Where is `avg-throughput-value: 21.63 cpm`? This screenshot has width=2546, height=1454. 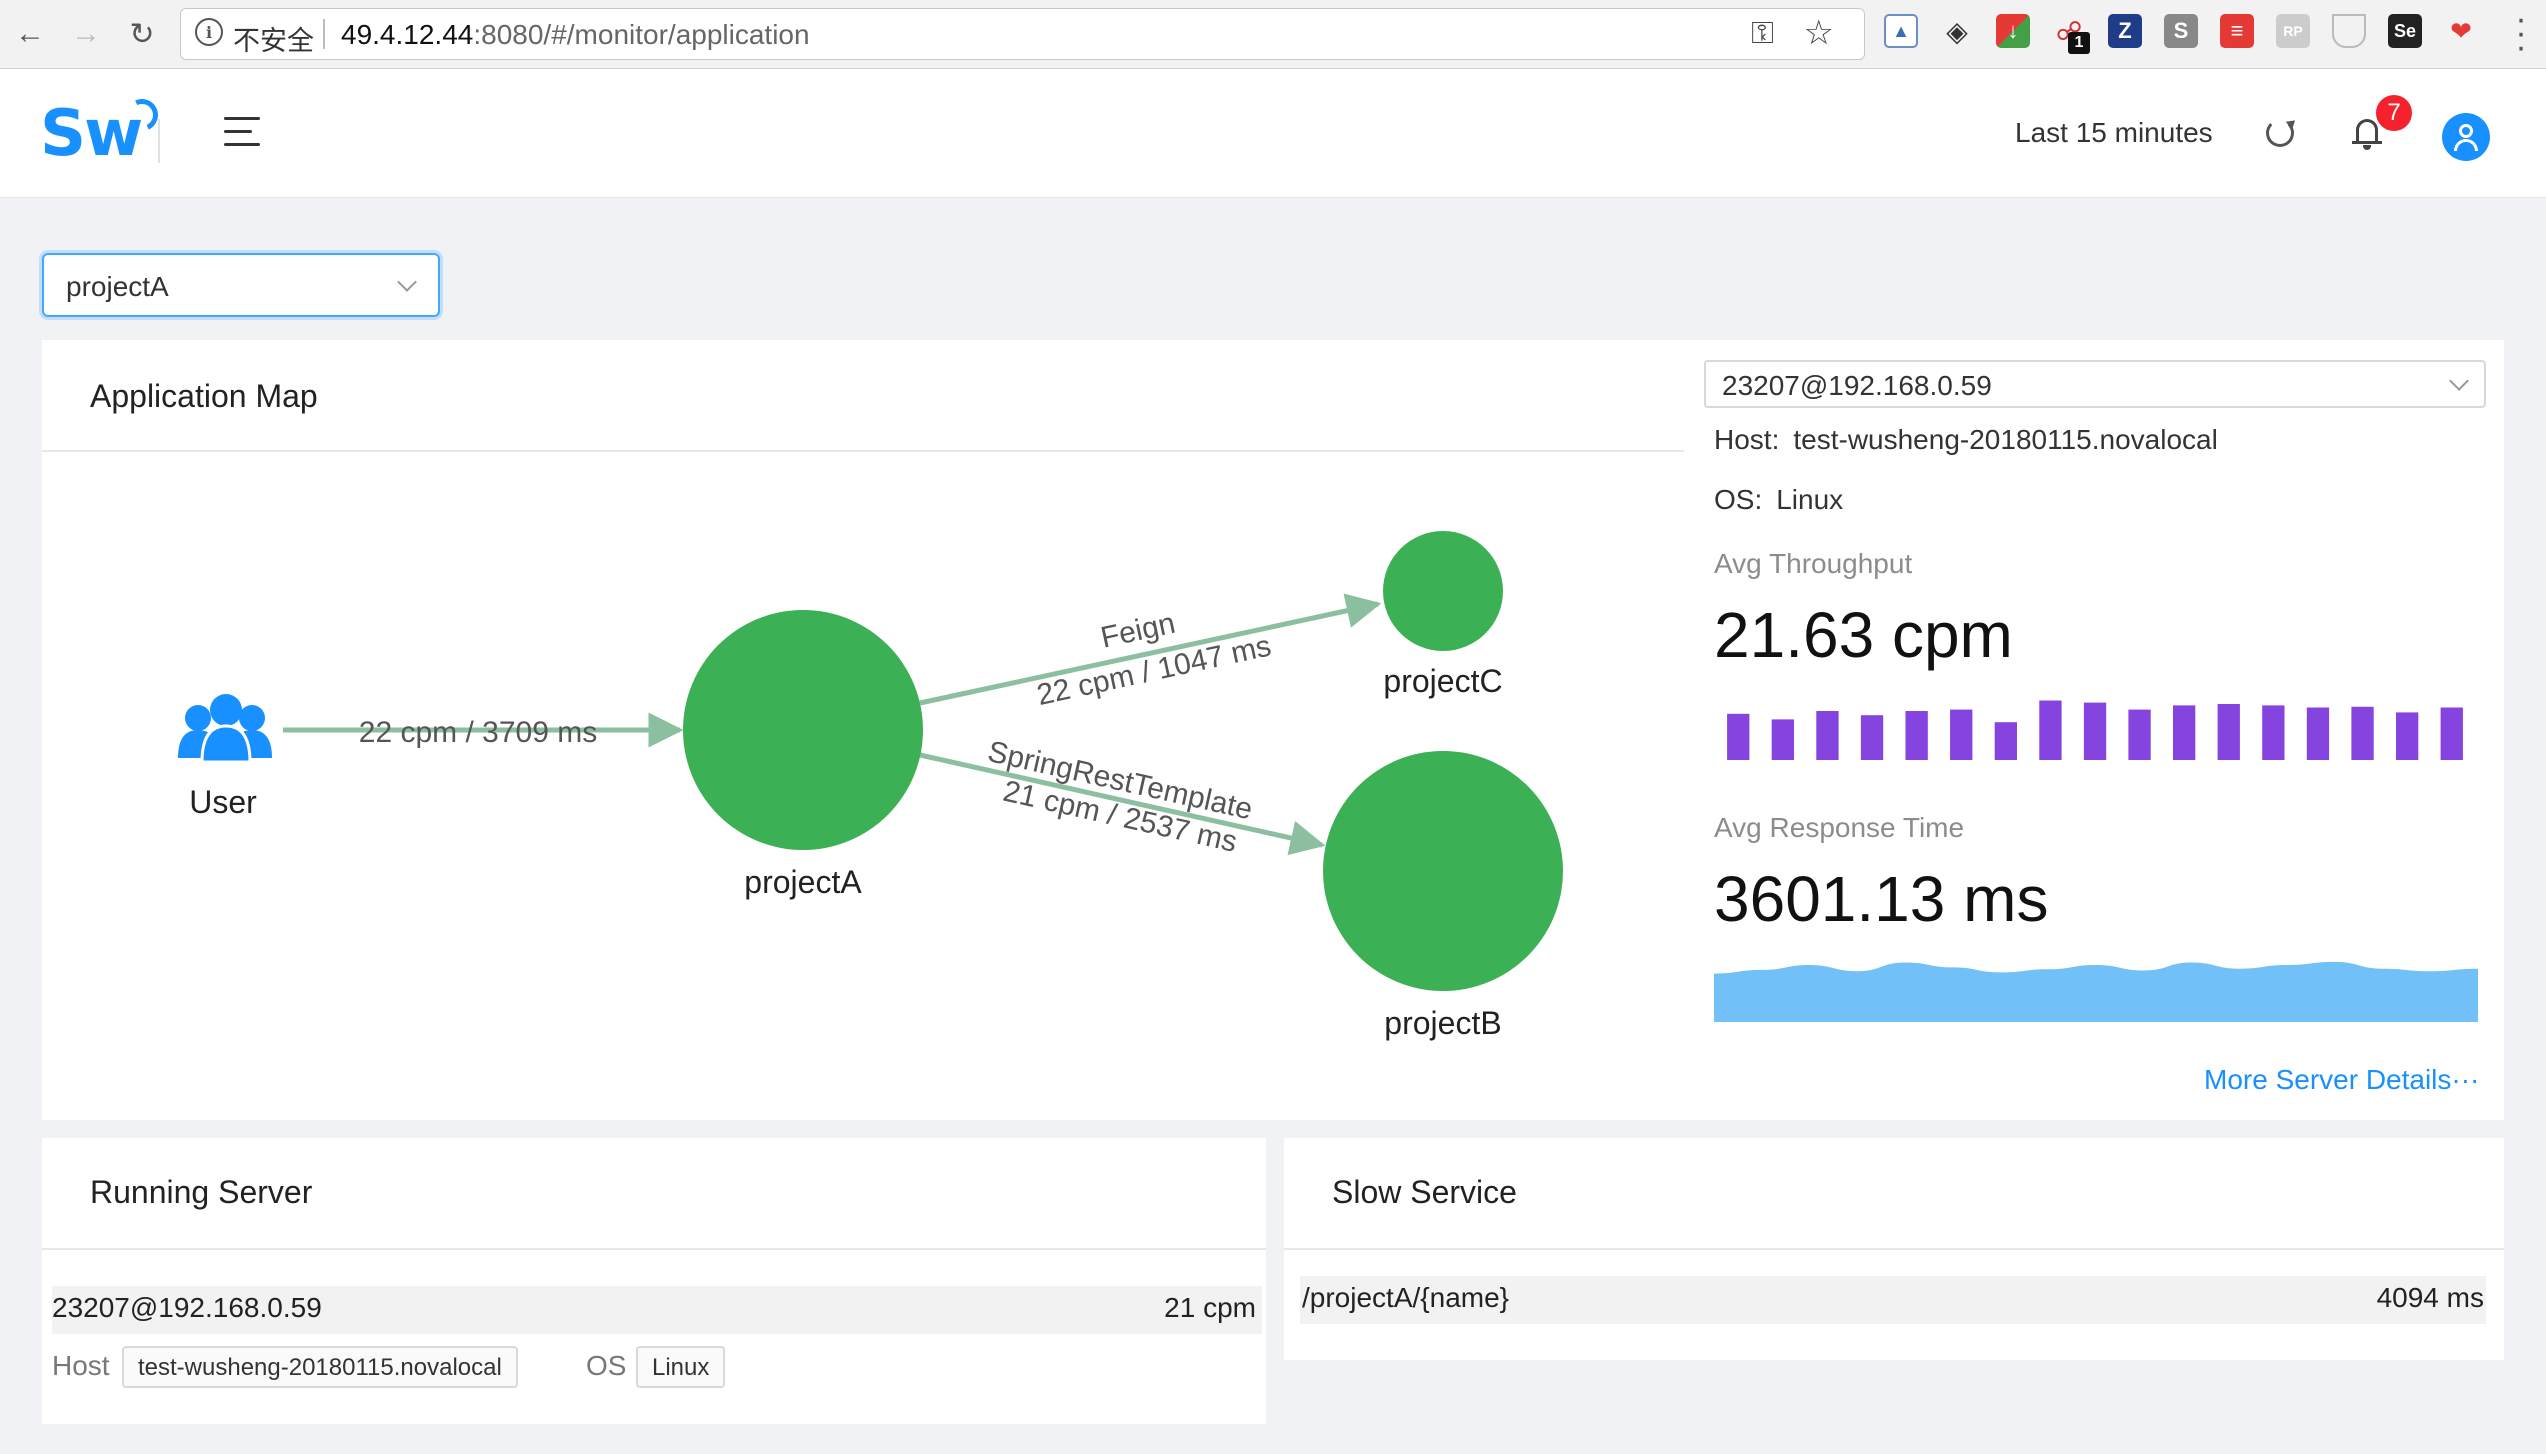 avg-throughput-value: 21.63 cpm is located at coordinates (1863, 635).